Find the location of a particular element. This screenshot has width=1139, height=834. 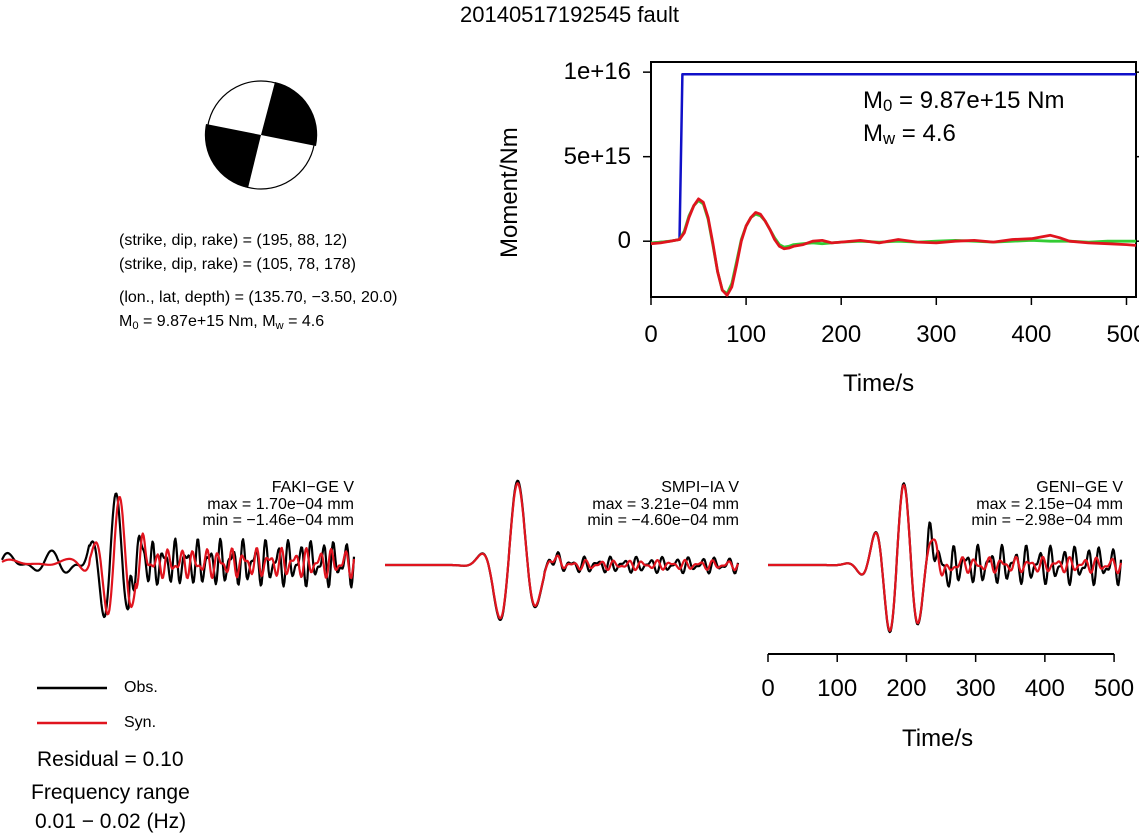

moment-x-tick-label: 400 is located at coordinates (1031, 334).